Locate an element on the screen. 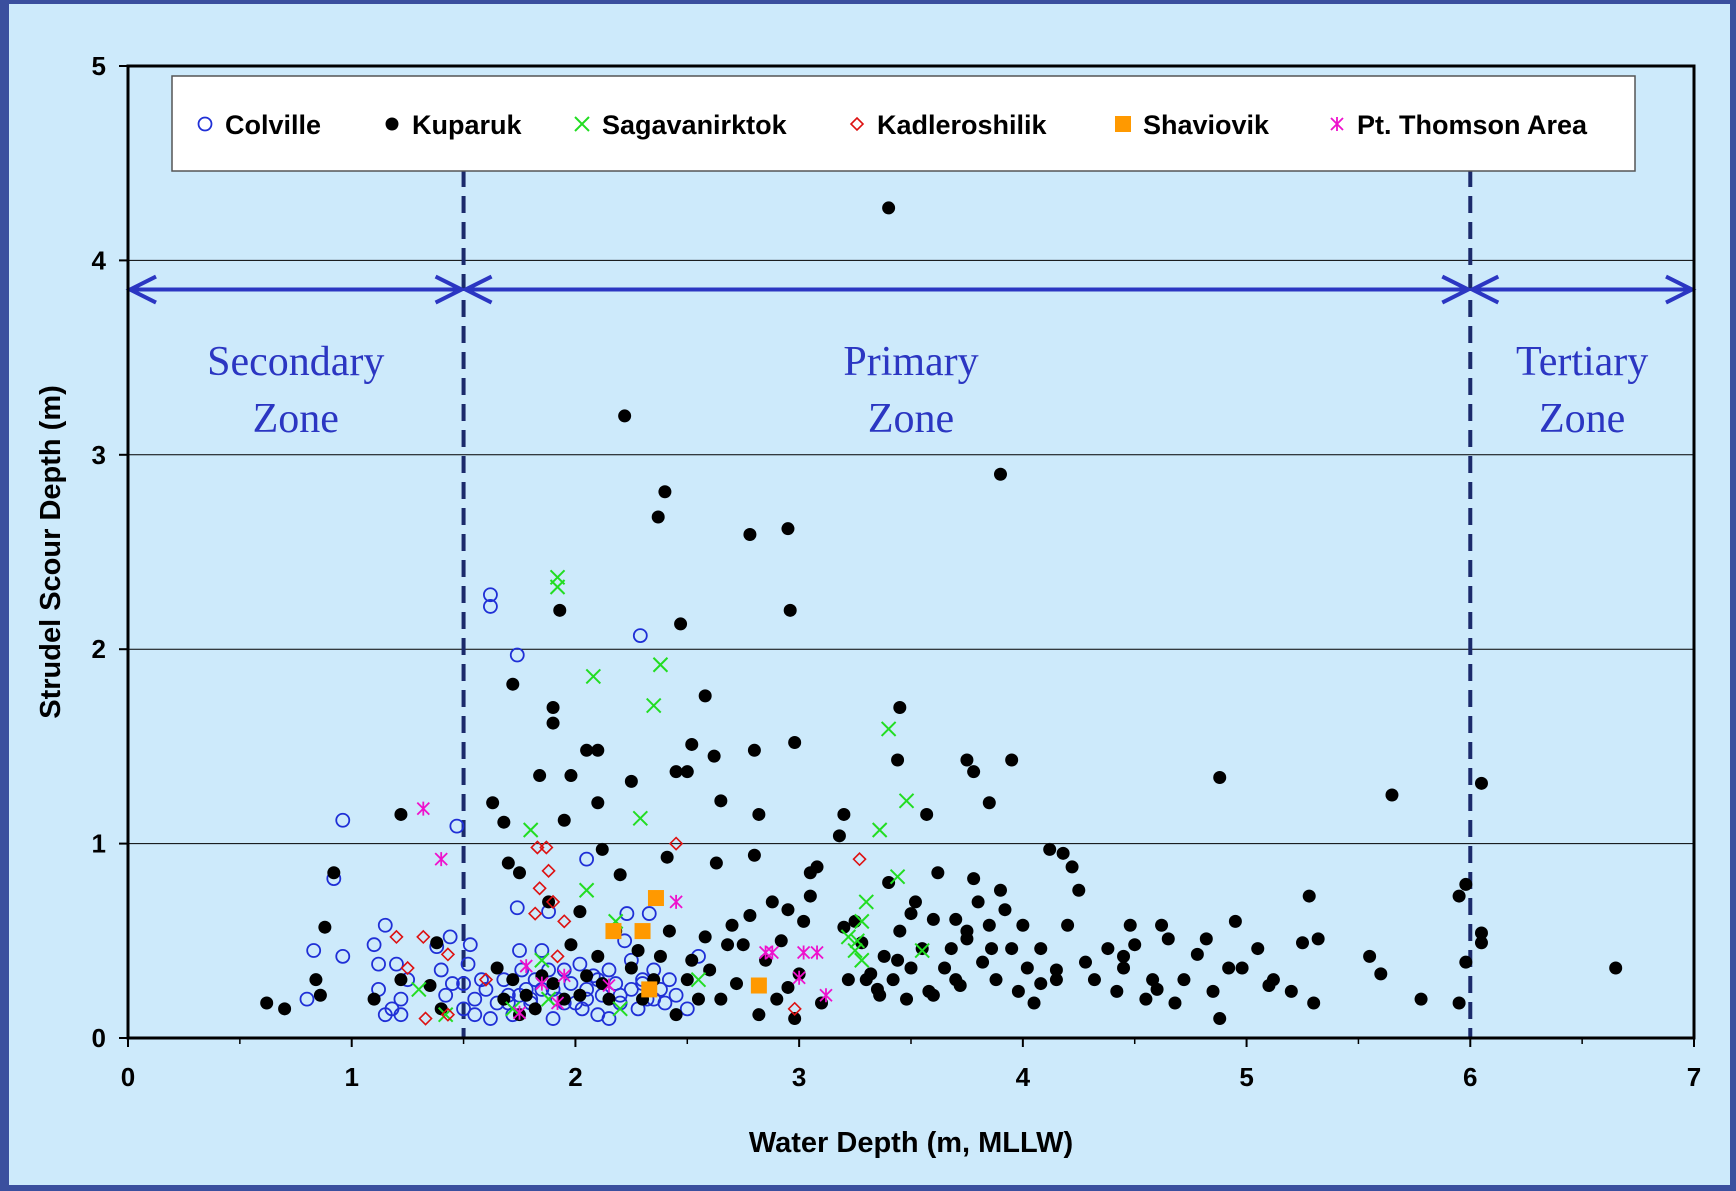  zone-label-suffix: Zone is located at coordinates (911, 419).